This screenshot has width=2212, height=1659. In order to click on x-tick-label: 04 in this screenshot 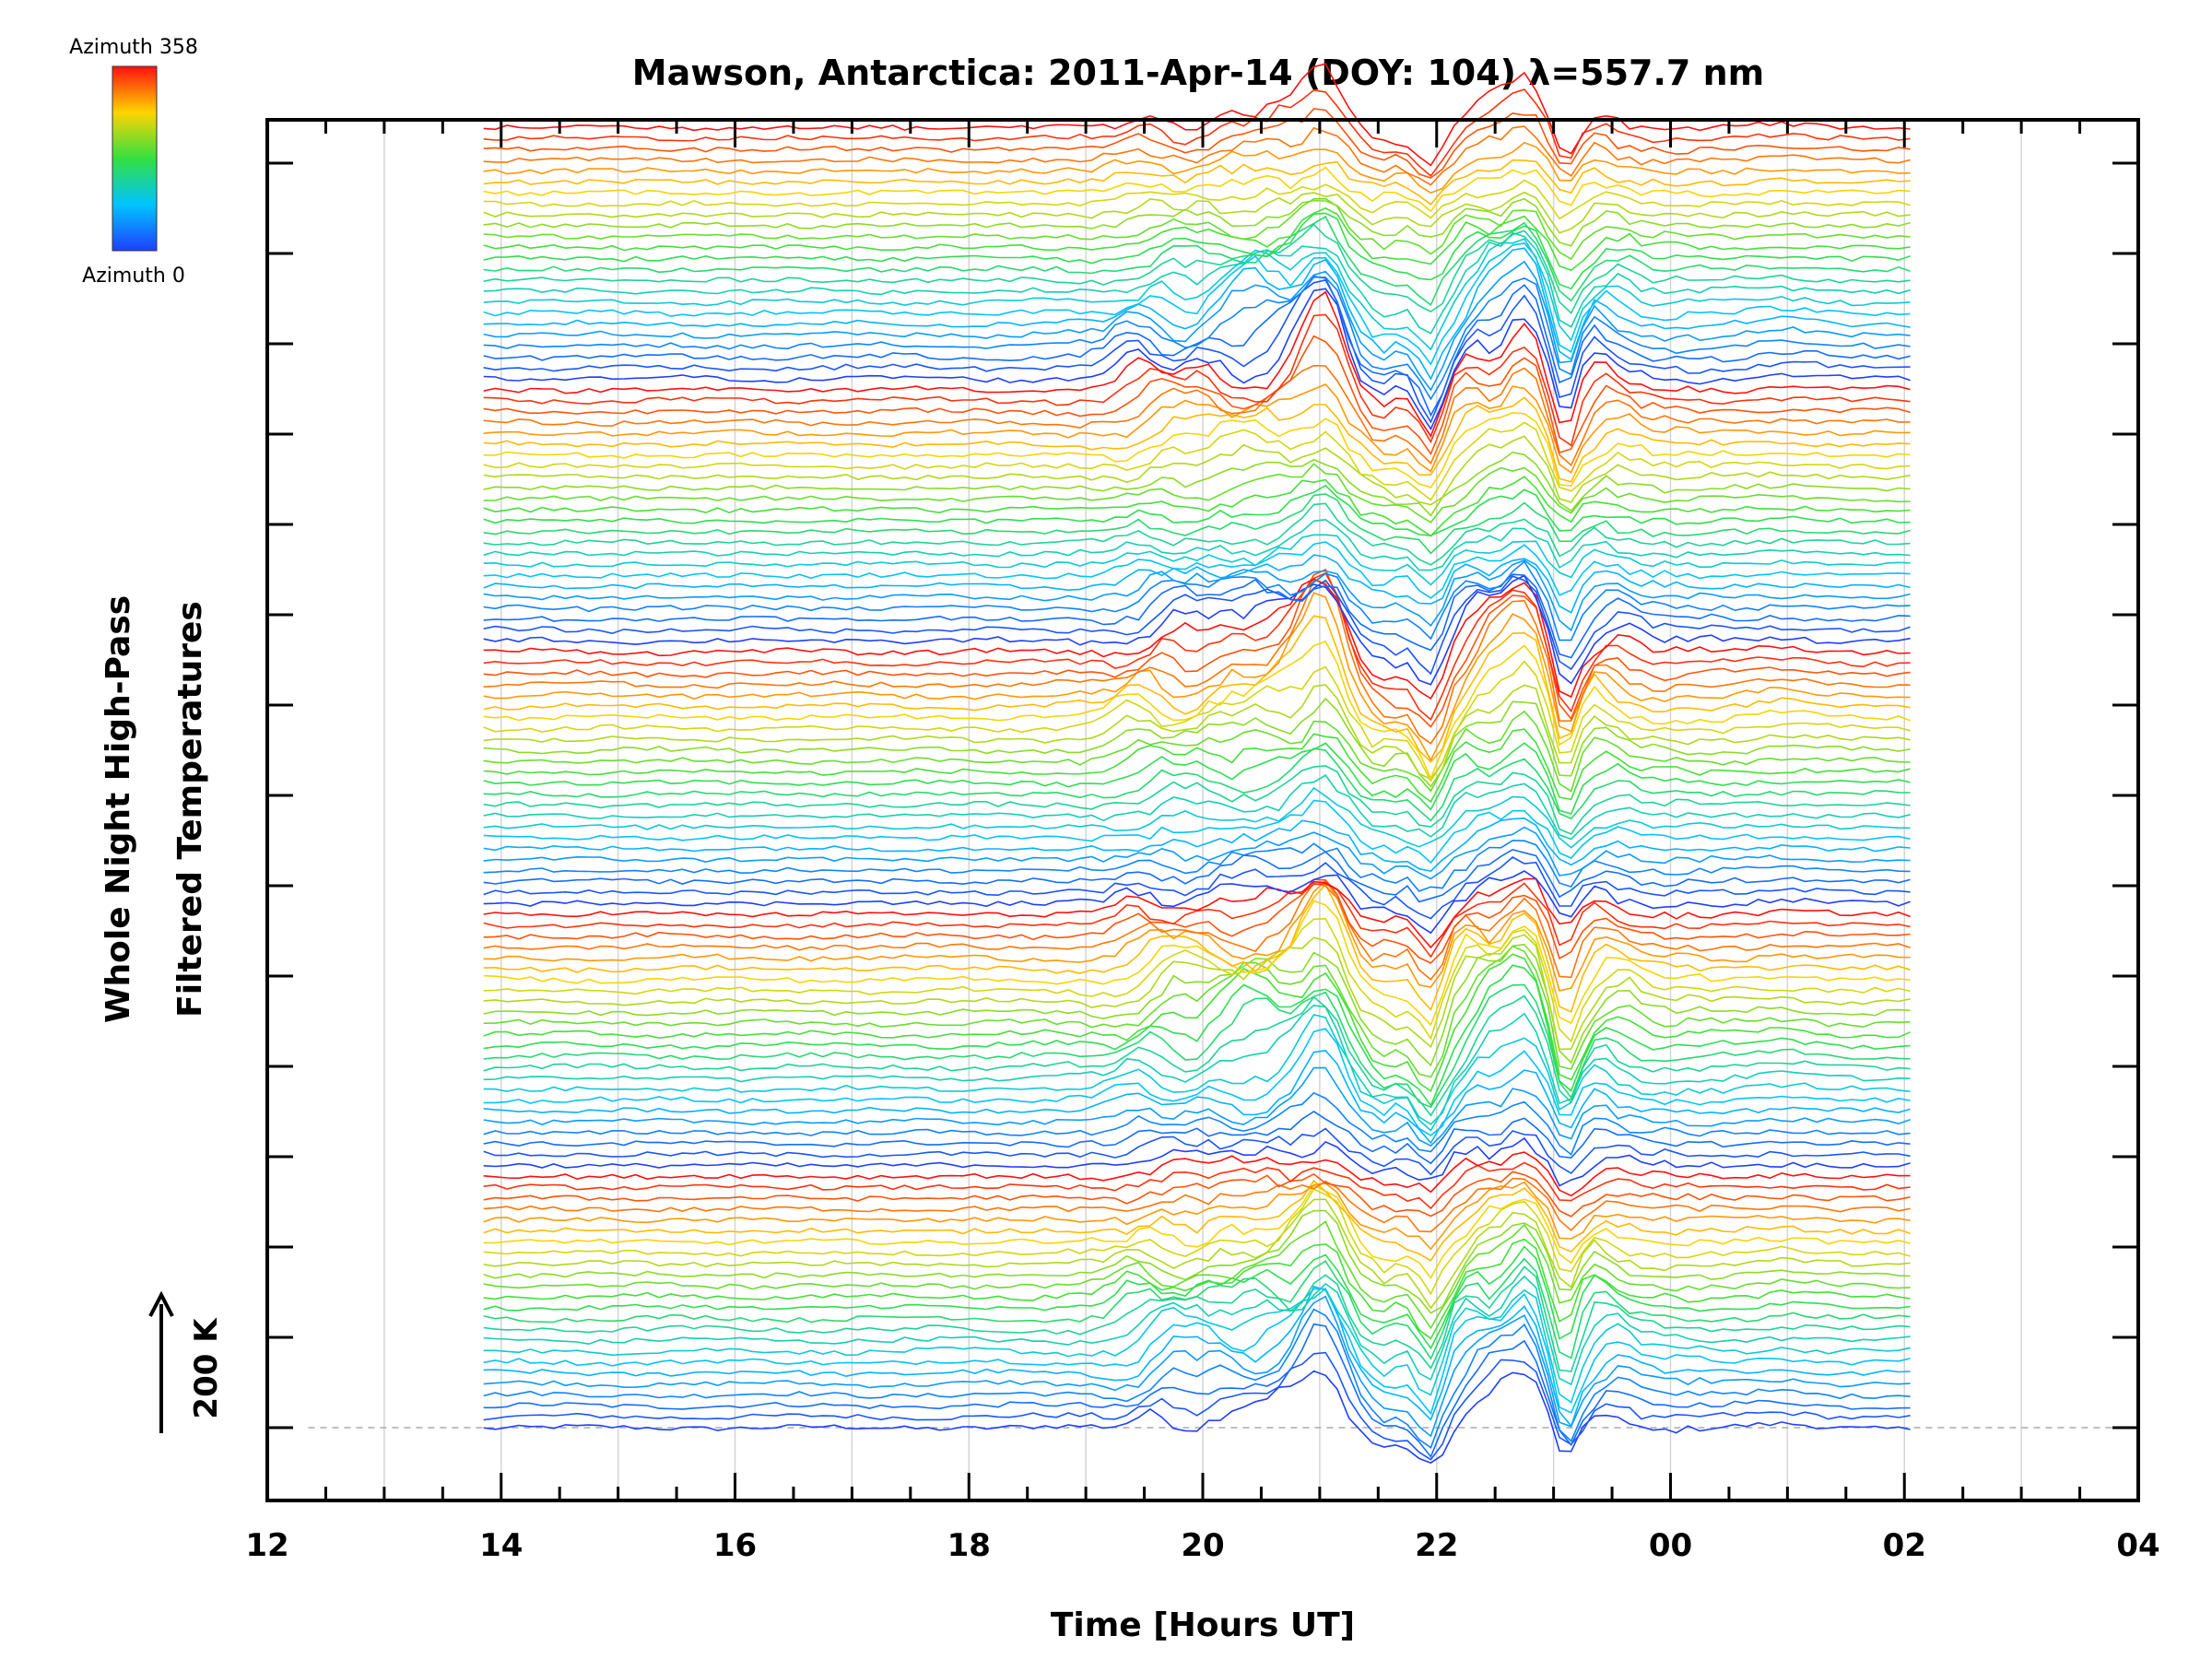, I will do `click(2137, 1545)`.